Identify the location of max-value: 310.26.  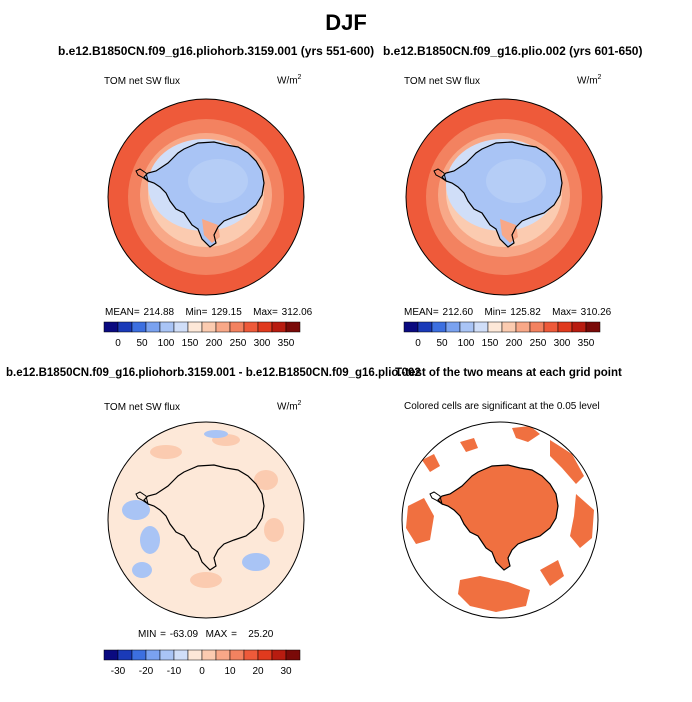
(596, 312).